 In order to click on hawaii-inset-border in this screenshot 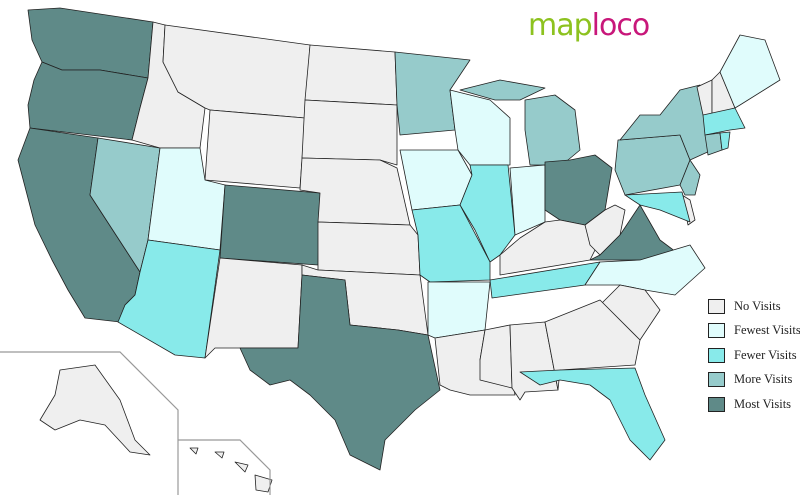, I will do `click(224, 467)`.